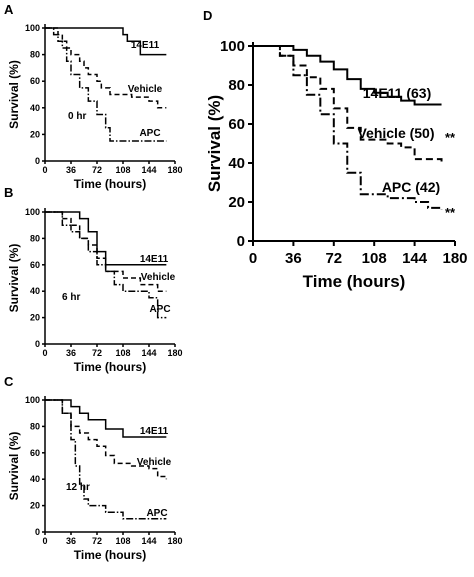 Image resolution: width=474 pixels, height=577 pixels. I want to click on panel-d-y-axis-label: Survival (%), so click(214, 143).